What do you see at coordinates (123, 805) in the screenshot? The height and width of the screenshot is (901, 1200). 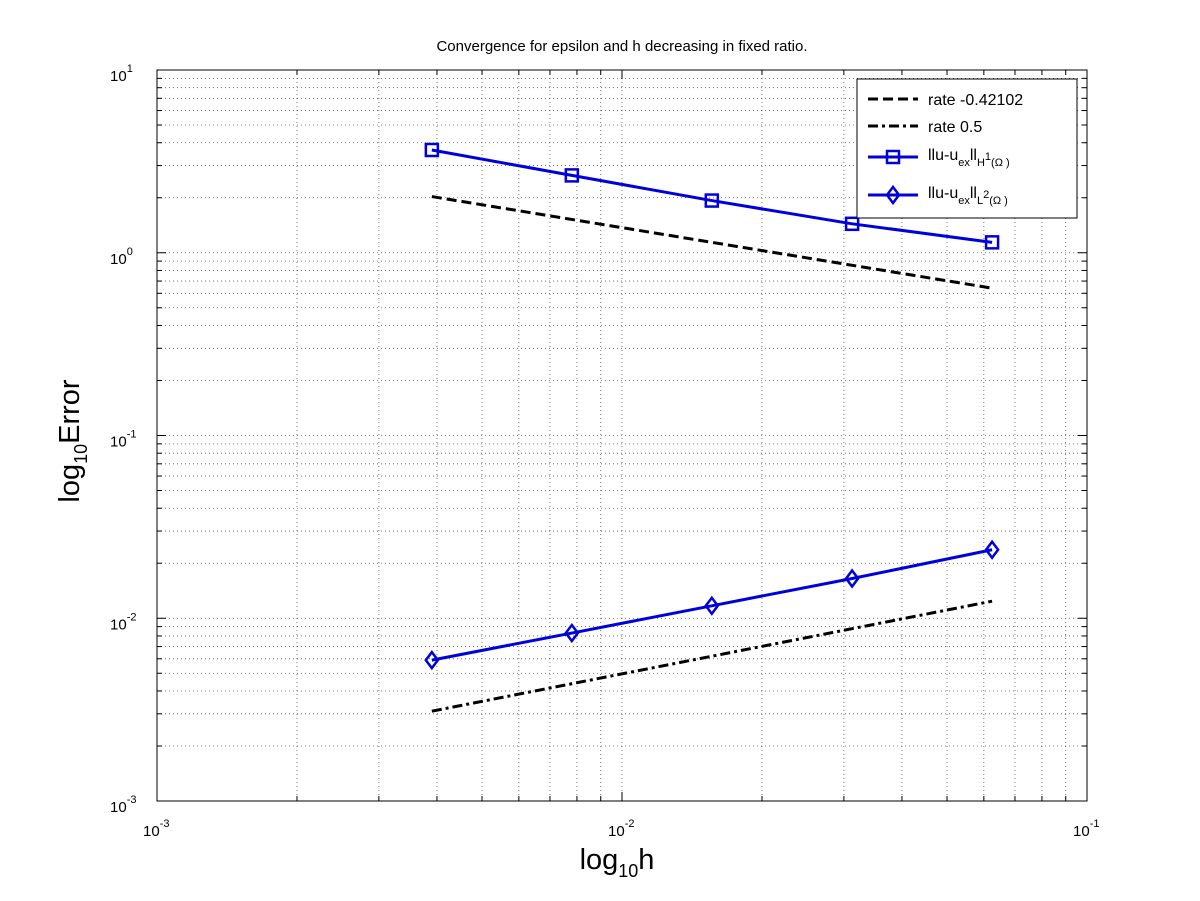 I see `y-tick-label: 10⁻³` at bounding box center [123, 805].